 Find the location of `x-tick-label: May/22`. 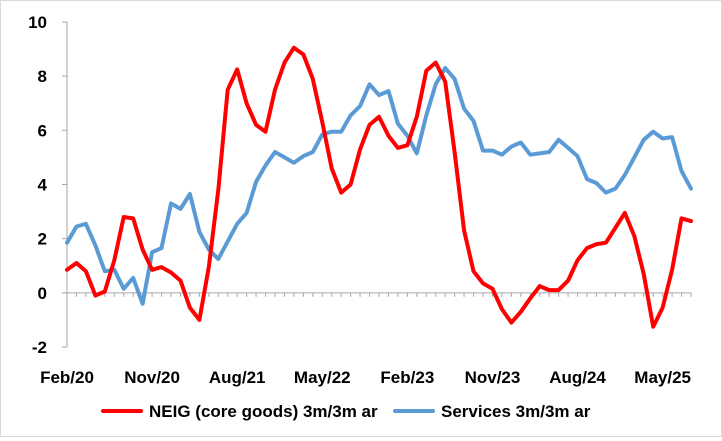

x-tick-label: May/22 is located at coordinates (322, 377).